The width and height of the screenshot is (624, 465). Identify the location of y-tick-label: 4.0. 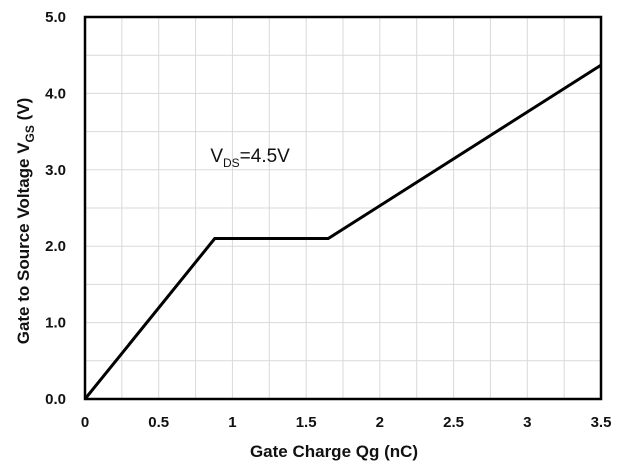
(55, 93).